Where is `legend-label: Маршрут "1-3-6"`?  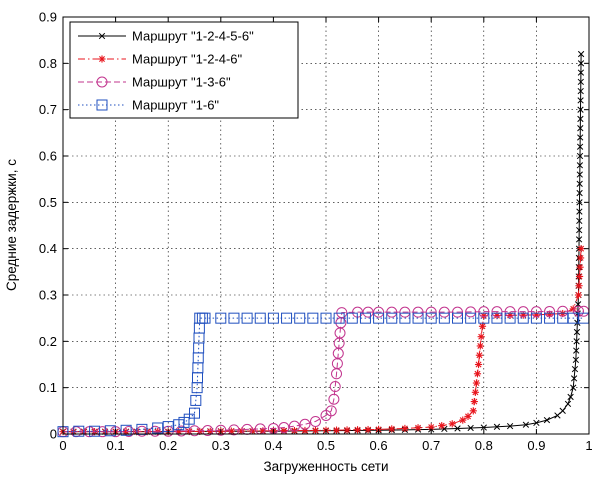
legend-label: Маршрут "1-3-6" is located at coordinates (181, 82).